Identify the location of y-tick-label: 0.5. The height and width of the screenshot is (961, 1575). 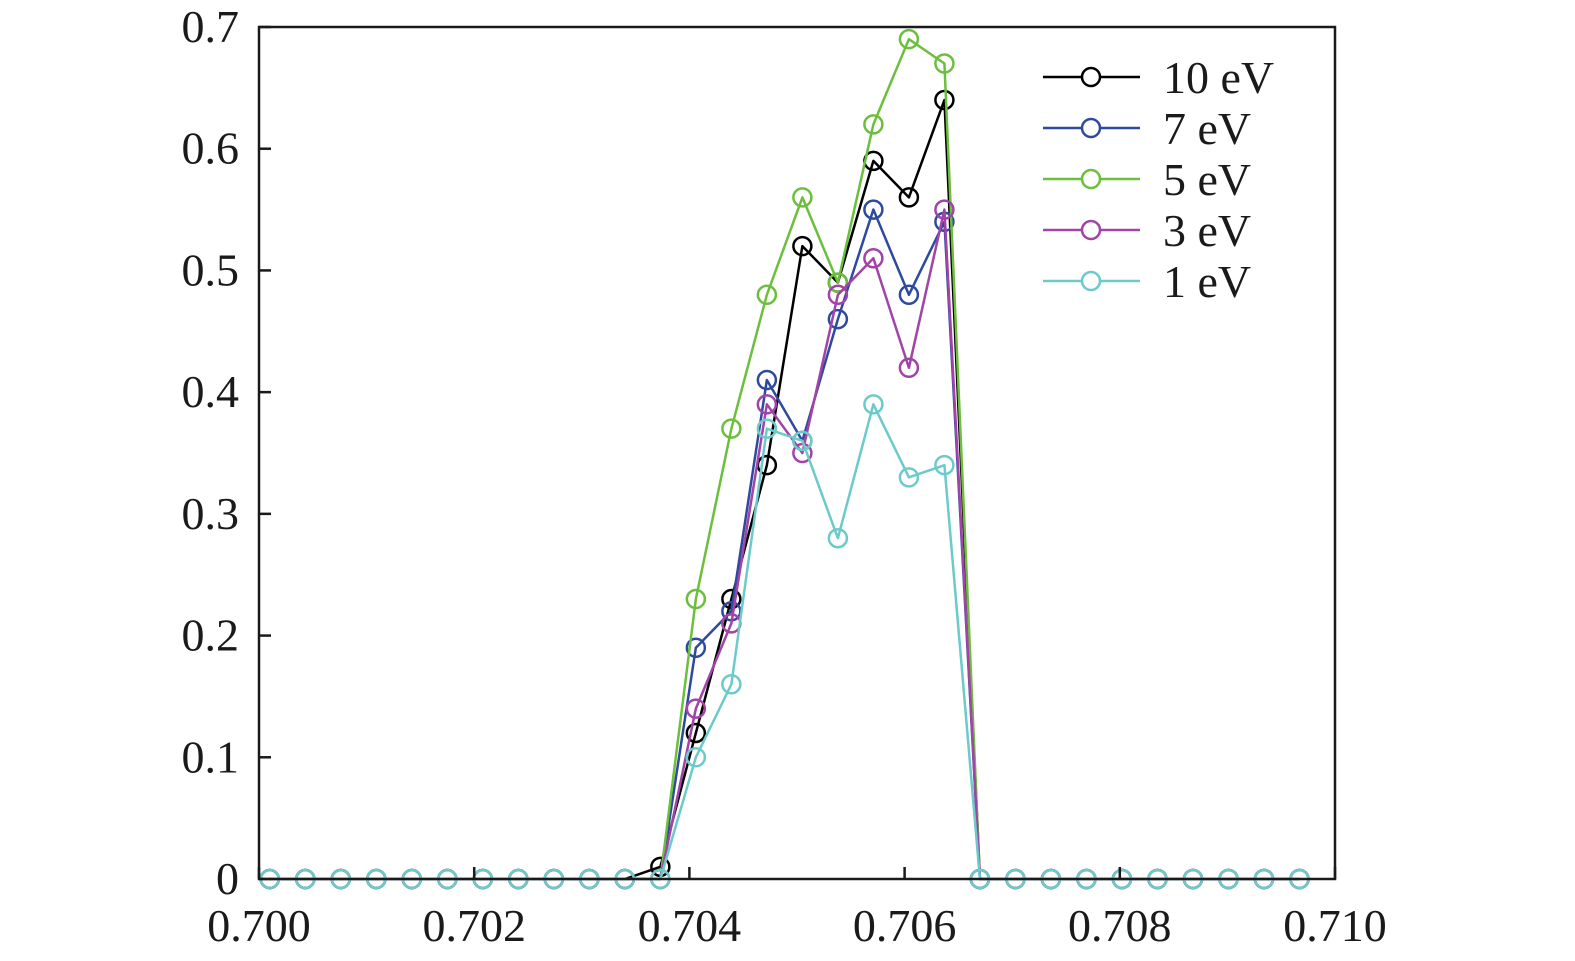
(211, 269).